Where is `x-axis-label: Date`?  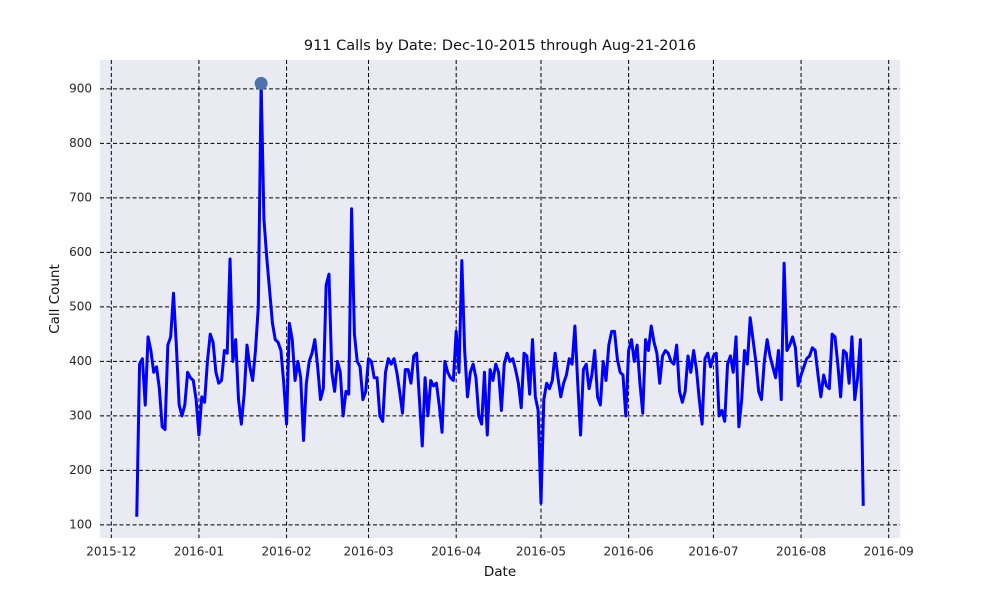
x-axis-label: Date is located at coordinates (500, 572).